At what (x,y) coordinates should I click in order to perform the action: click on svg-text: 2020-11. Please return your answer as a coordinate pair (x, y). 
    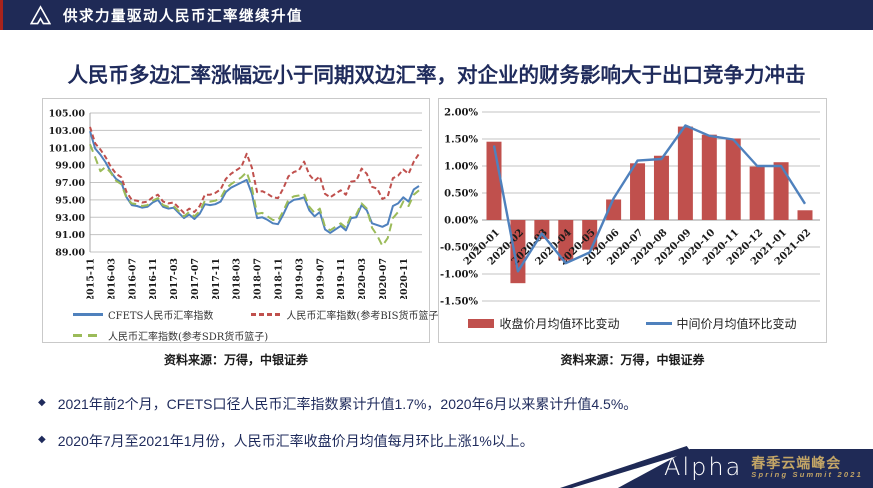
    Looking at the image, I should click on (404, 278).